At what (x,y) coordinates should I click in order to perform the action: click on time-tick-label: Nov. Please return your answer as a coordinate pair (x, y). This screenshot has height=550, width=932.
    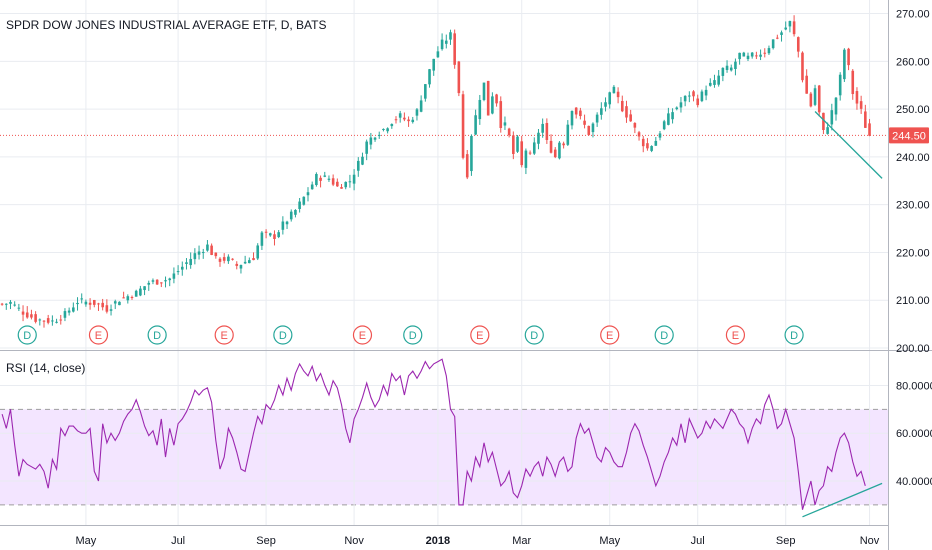
    Looking at the image, I should click on (870, 541).